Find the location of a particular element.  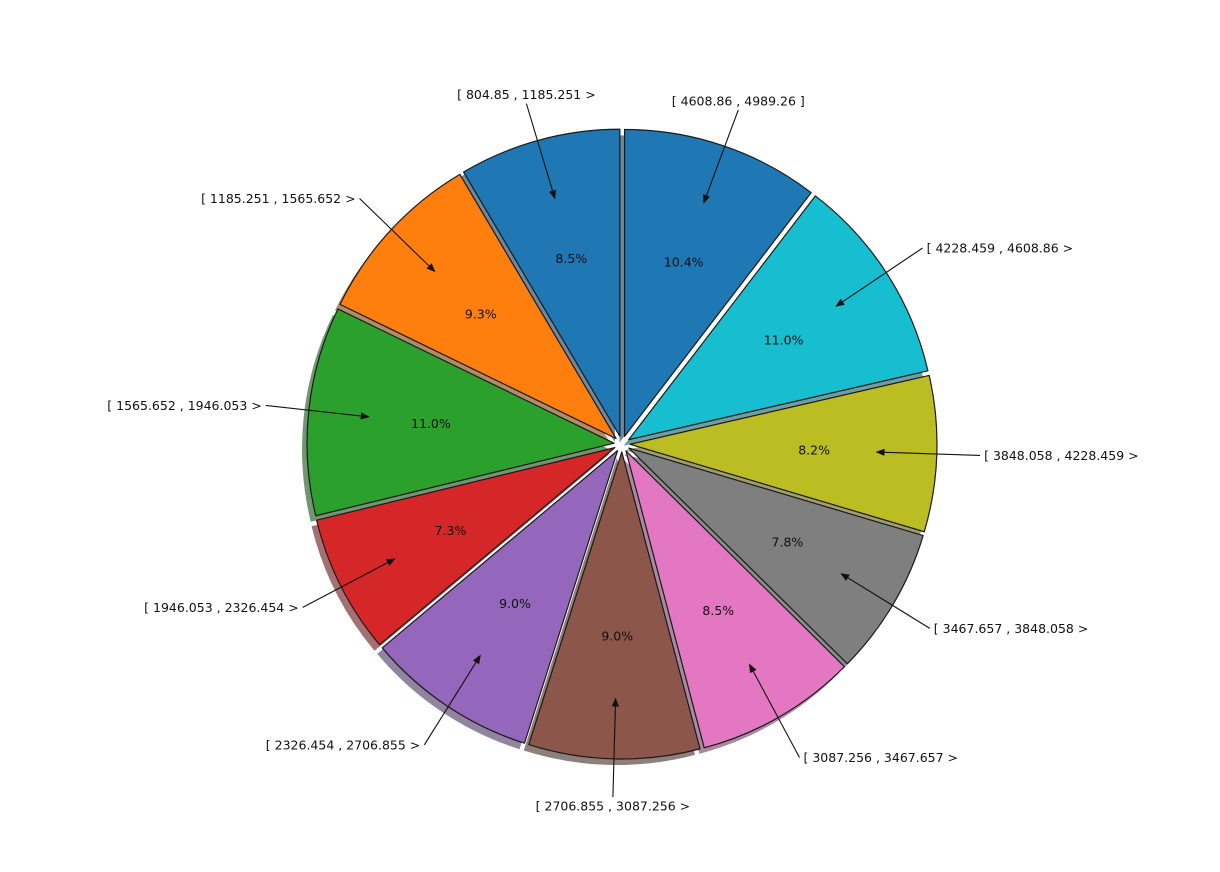

slice-category-label: [ 1565.652 , 1946.053 > is located at coordinates (184, 405).